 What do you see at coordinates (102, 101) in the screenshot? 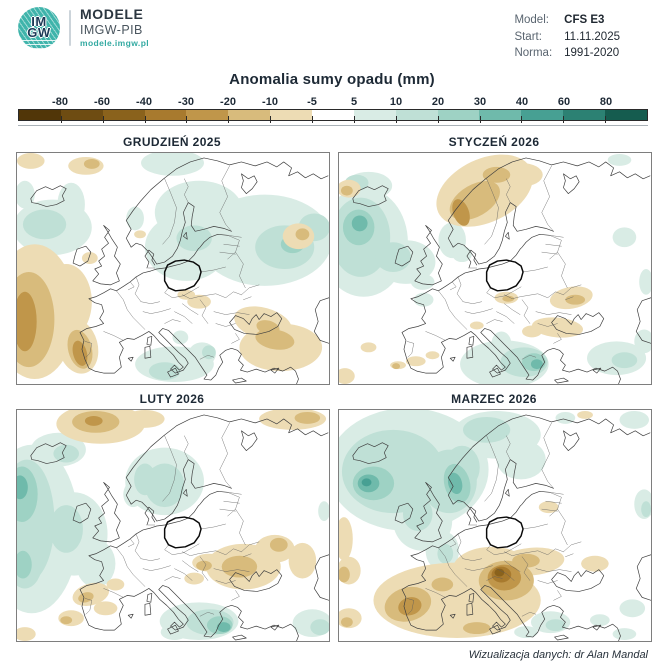
I see `colorbar-tick-label: -60` at bounding box center [102, 101].